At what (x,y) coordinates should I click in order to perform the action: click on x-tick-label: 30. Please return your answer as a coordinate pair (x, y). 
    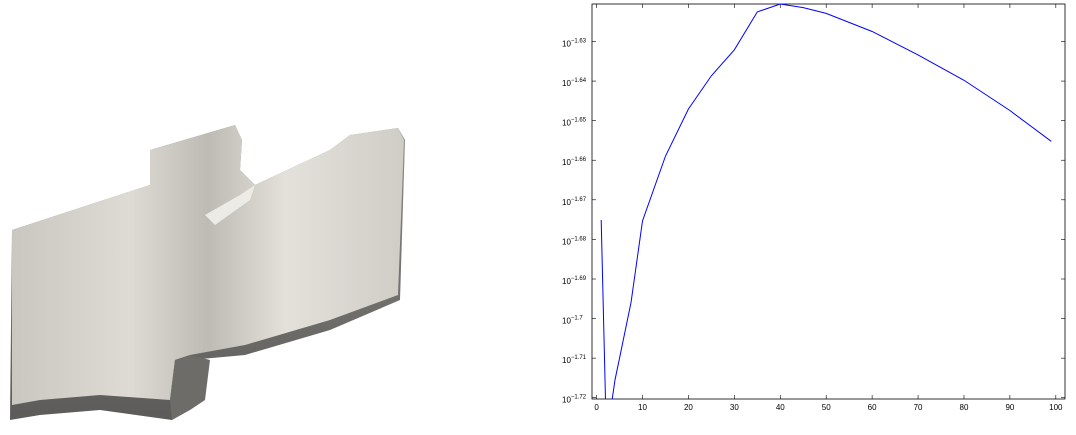
    Looking at the image, I should click on (734, 407).